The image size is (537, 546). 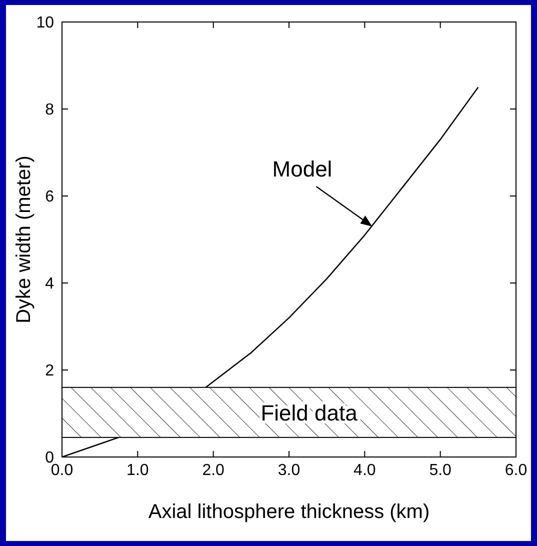 What do you see at coordinates (49, 110) in the screenshot?
I see `y-tick-label: 8` at bounding box center [49, 110].